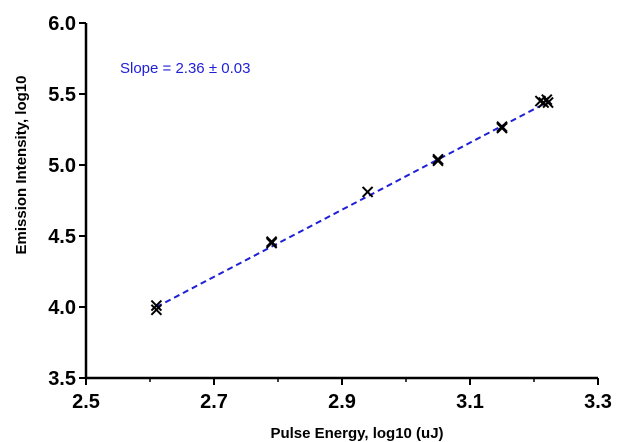 The image size is (628, 442). I want to click on y-tick-label: 4.5, so click(62, 237).